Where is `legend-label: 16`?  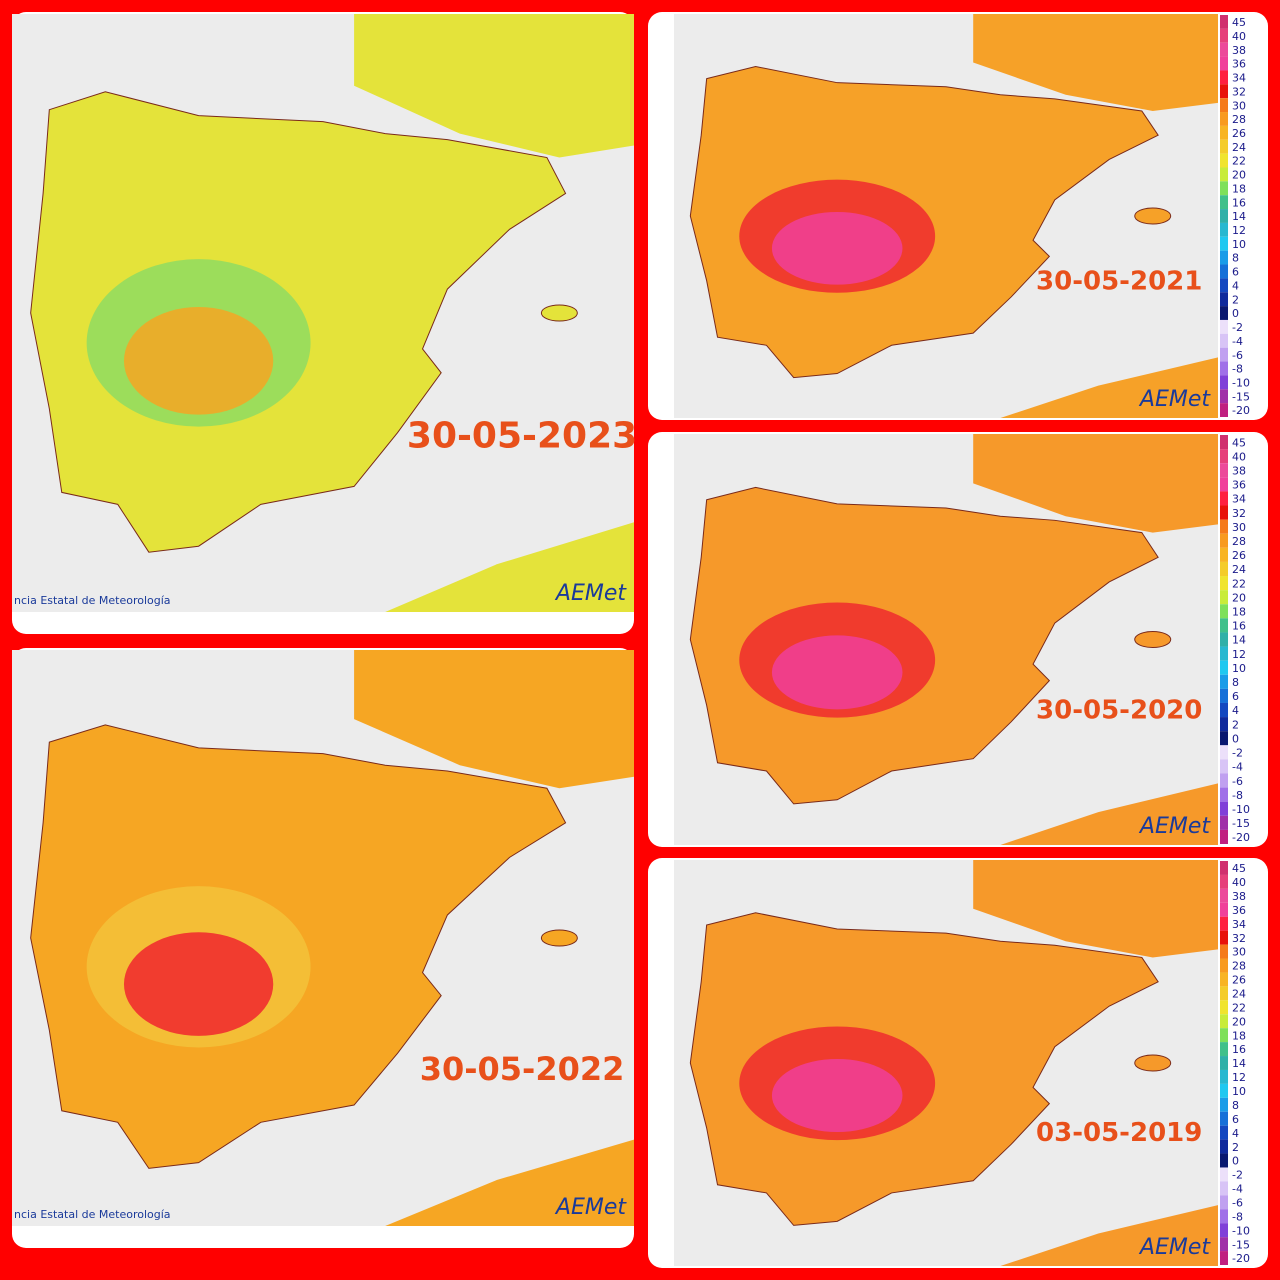
legend-label: 16 is located at coordinates (1239, 202).